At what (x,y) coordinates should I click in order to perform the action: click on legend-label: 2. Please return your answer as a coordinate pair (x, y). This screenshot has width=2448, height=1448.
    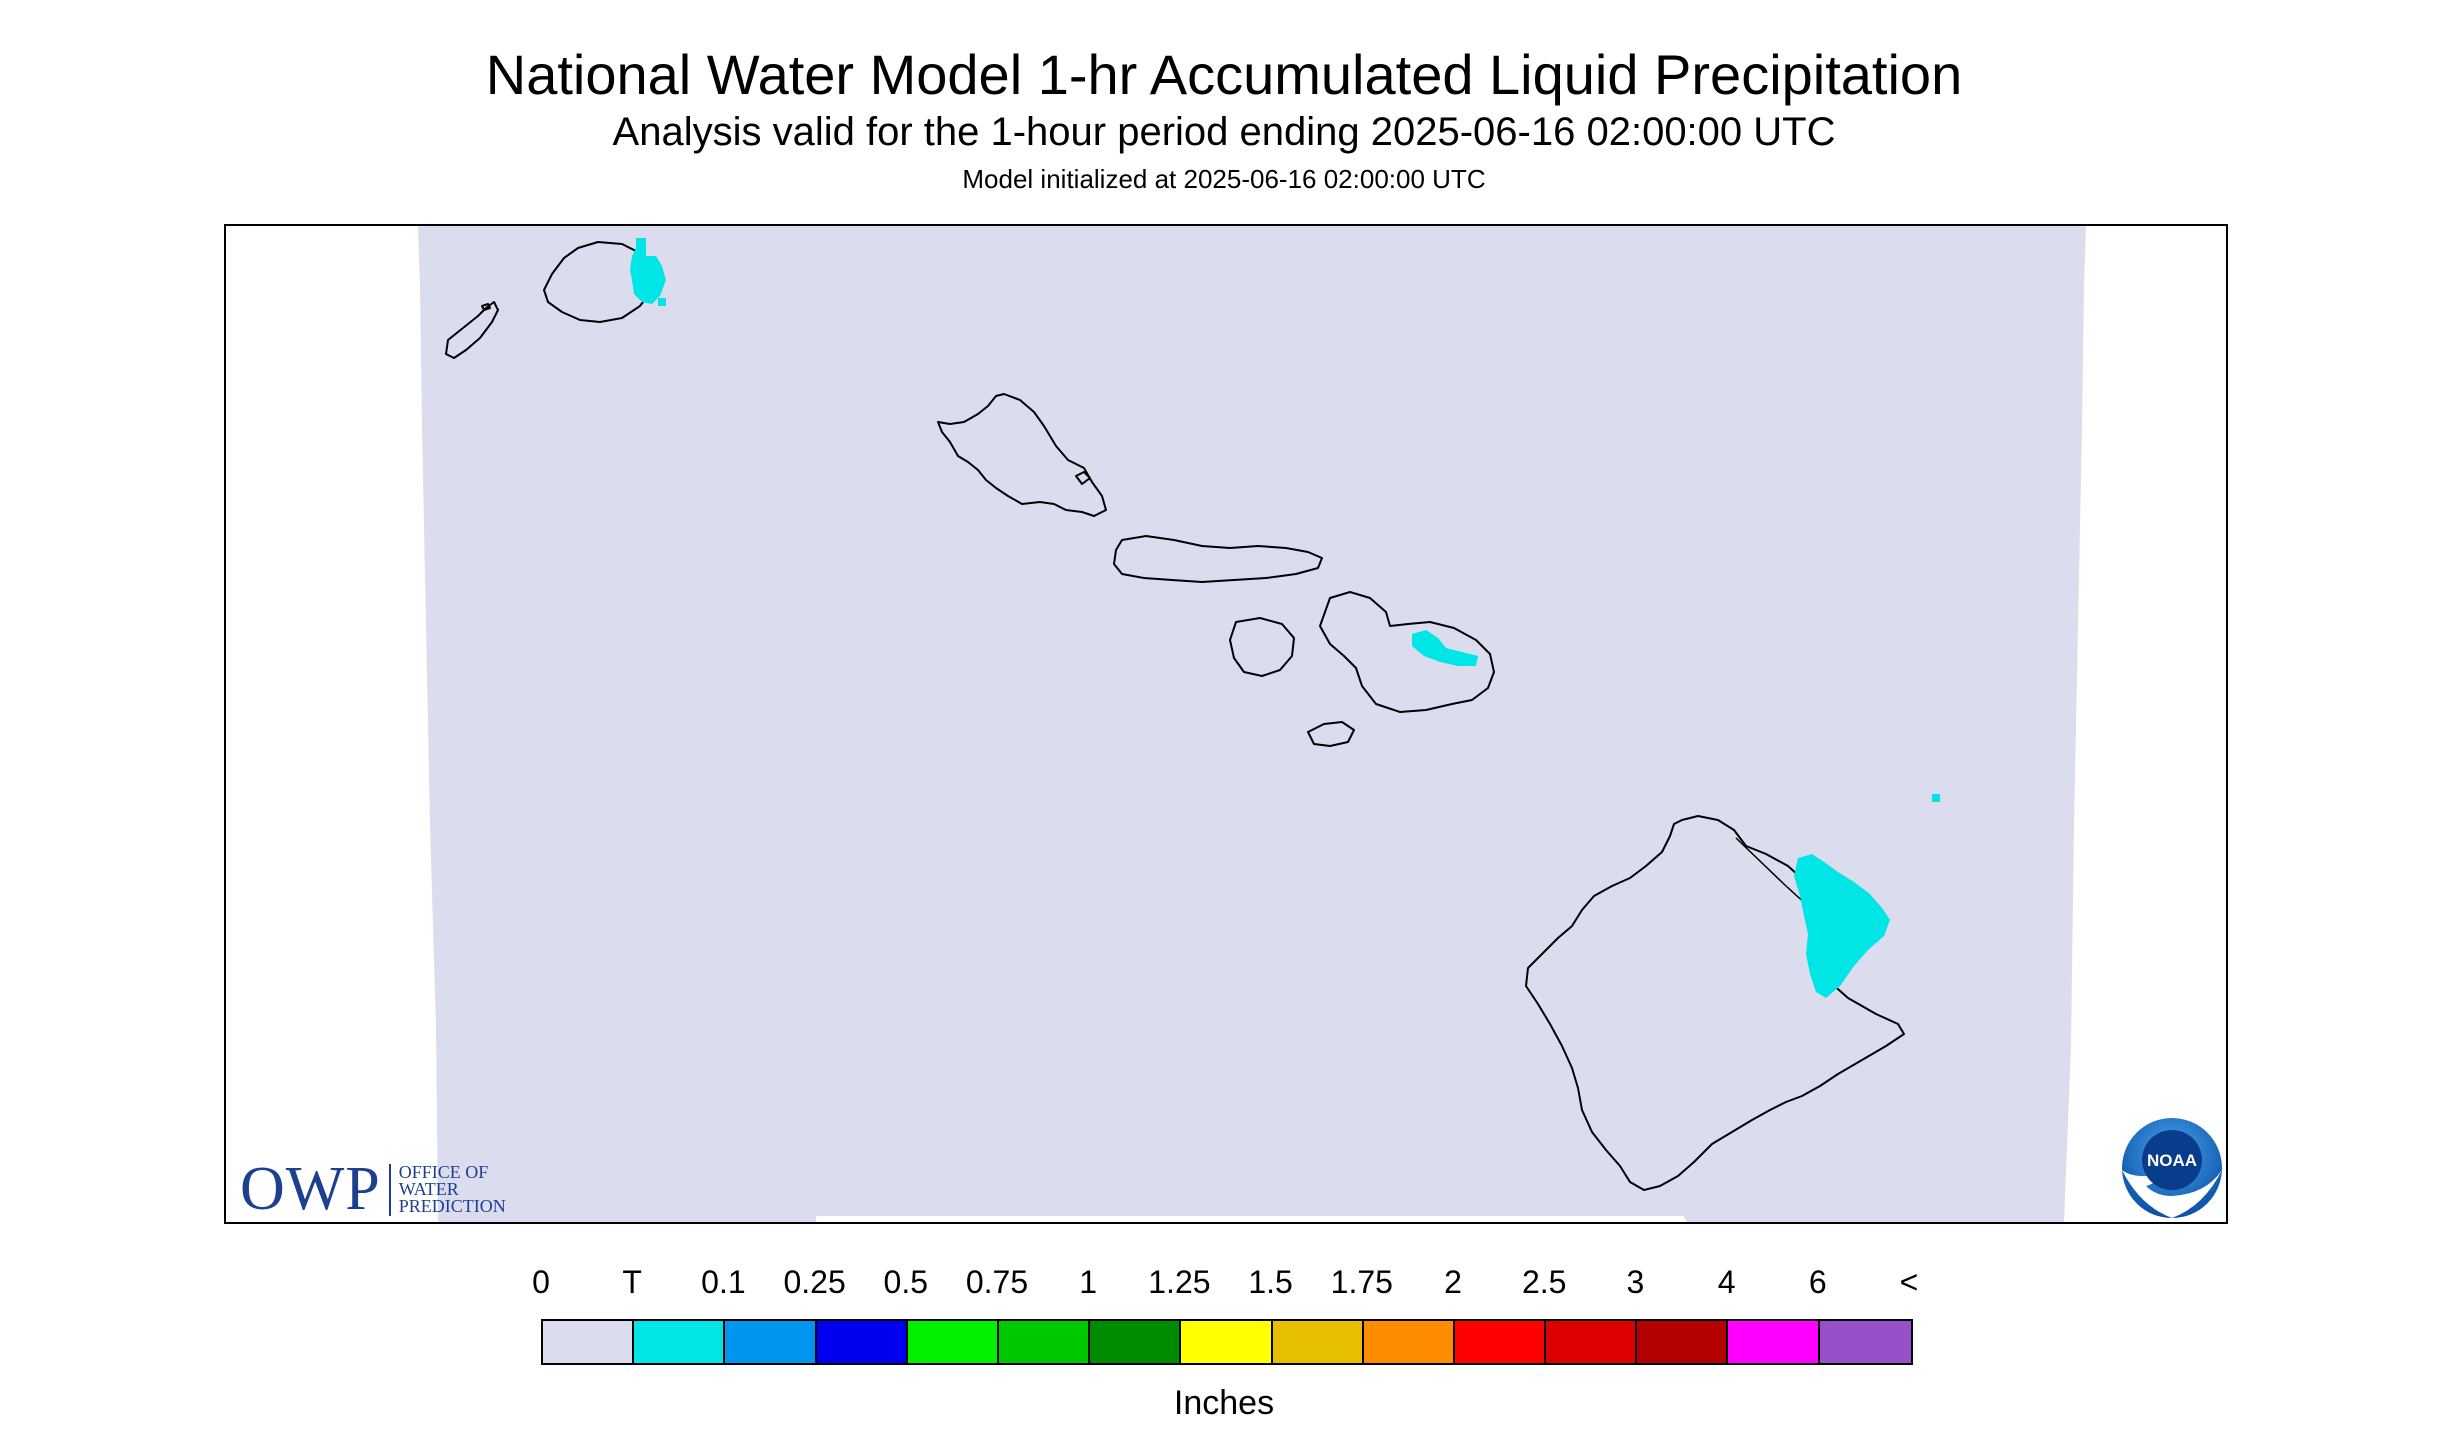
    Looking at the image, I should click on (1453, 1282).